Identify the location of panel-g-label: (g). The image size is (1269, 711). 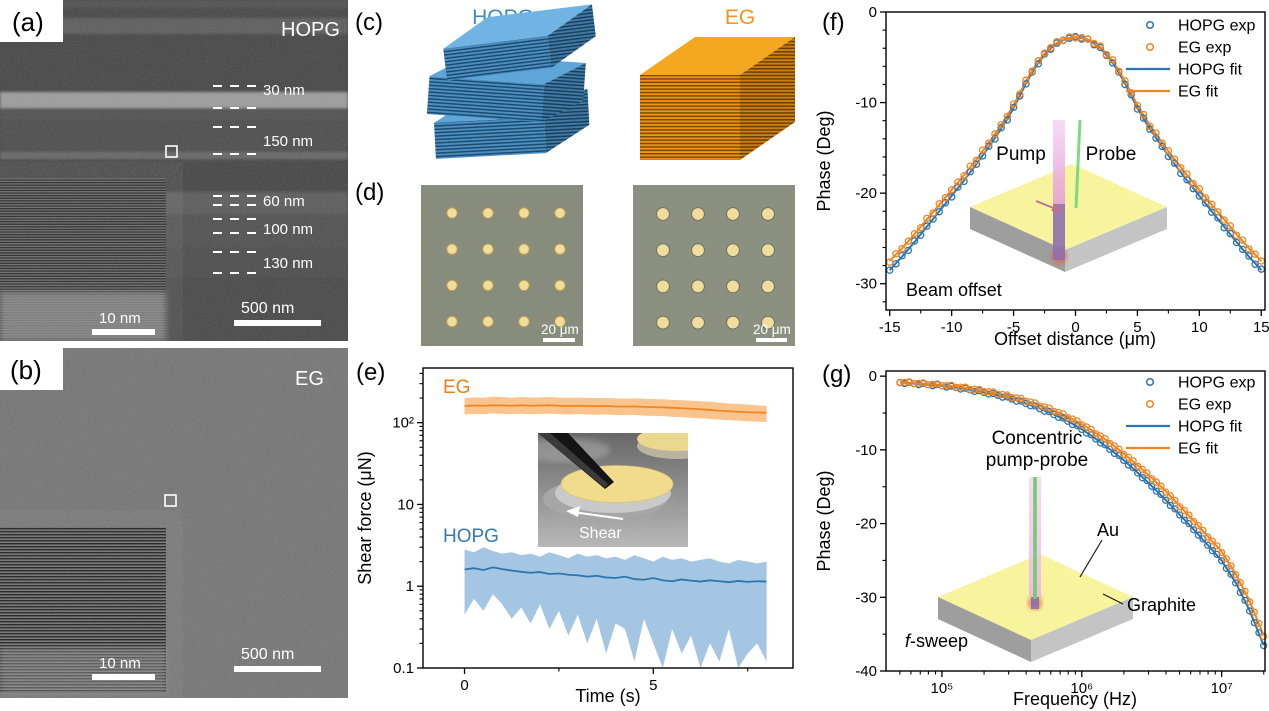
(836, 374).